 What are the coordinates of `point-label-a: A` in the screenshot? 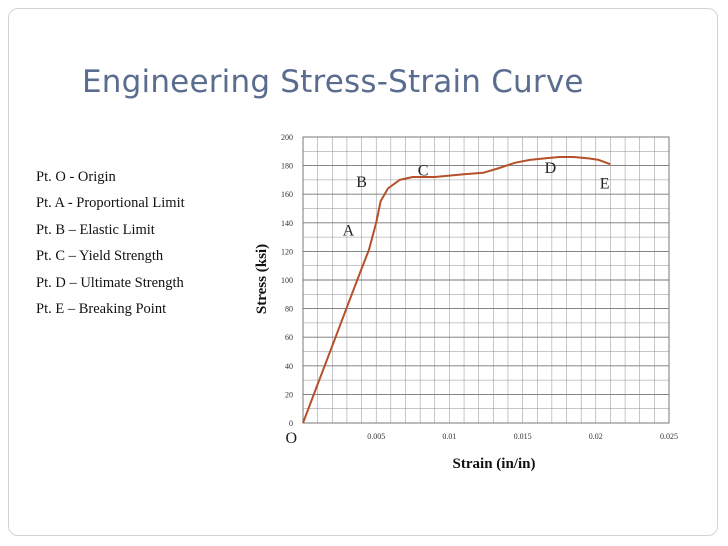 It's located at (349, 231).